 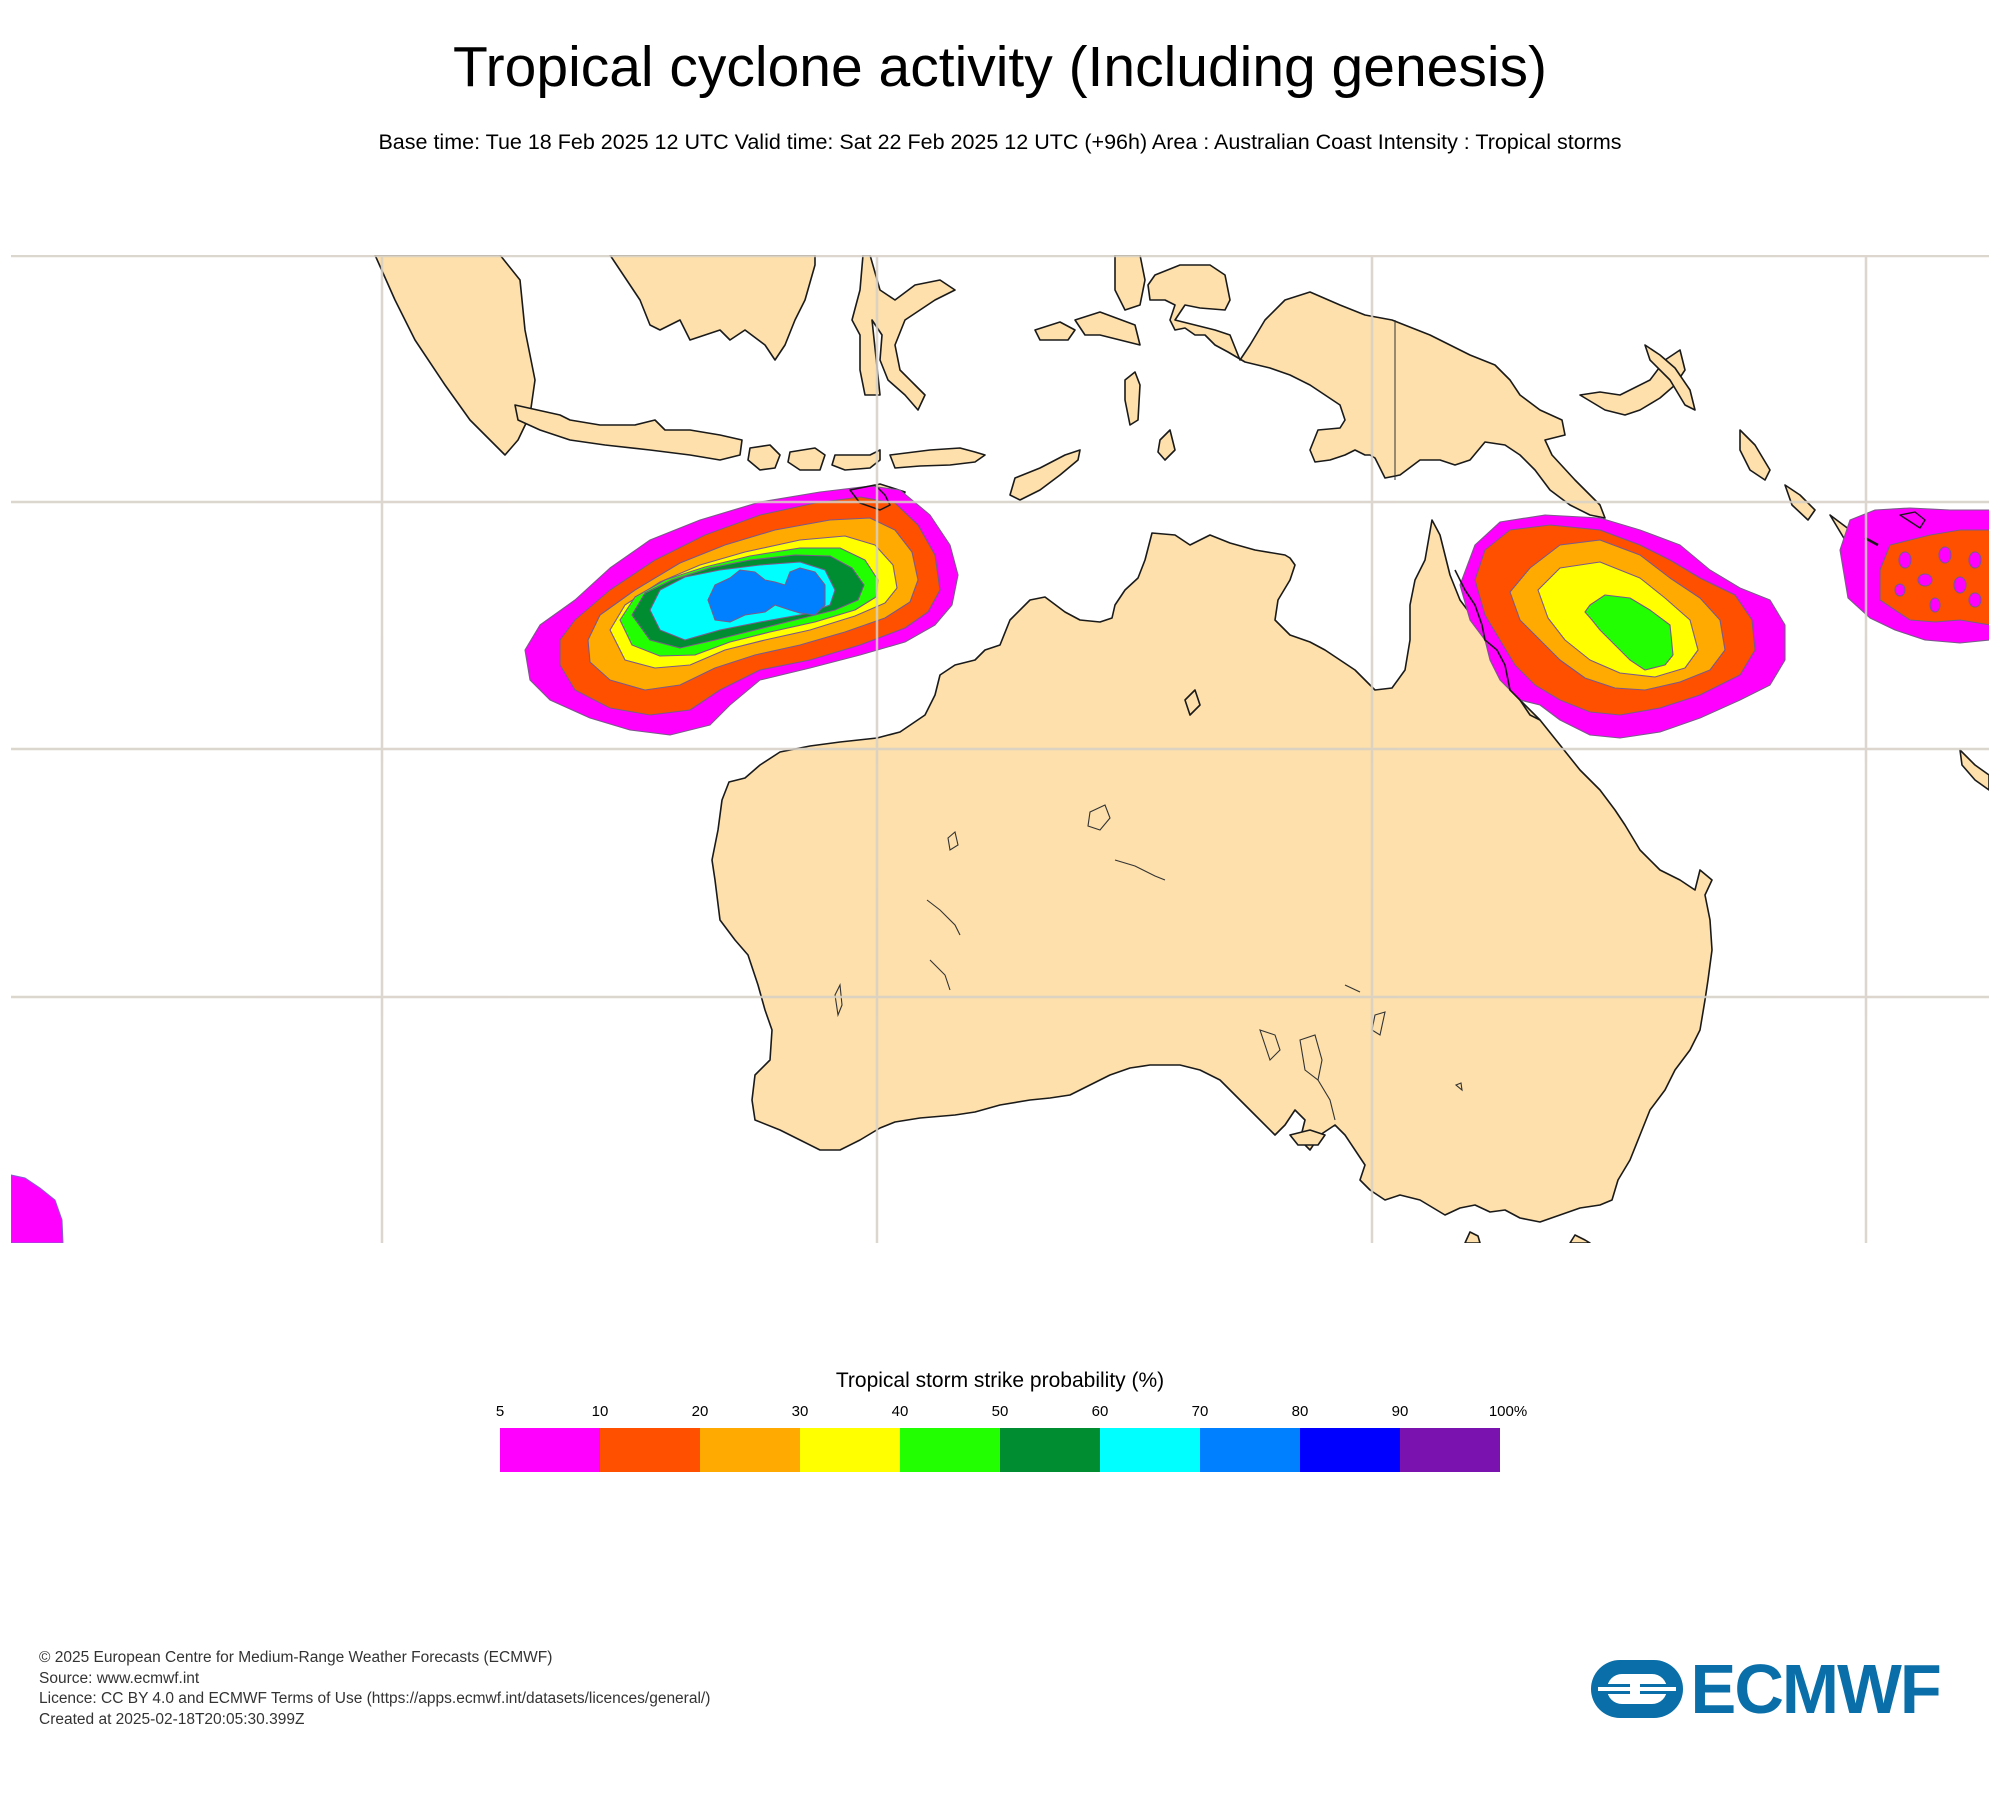 I want to click on storm-west, so click(x=741, y=610).